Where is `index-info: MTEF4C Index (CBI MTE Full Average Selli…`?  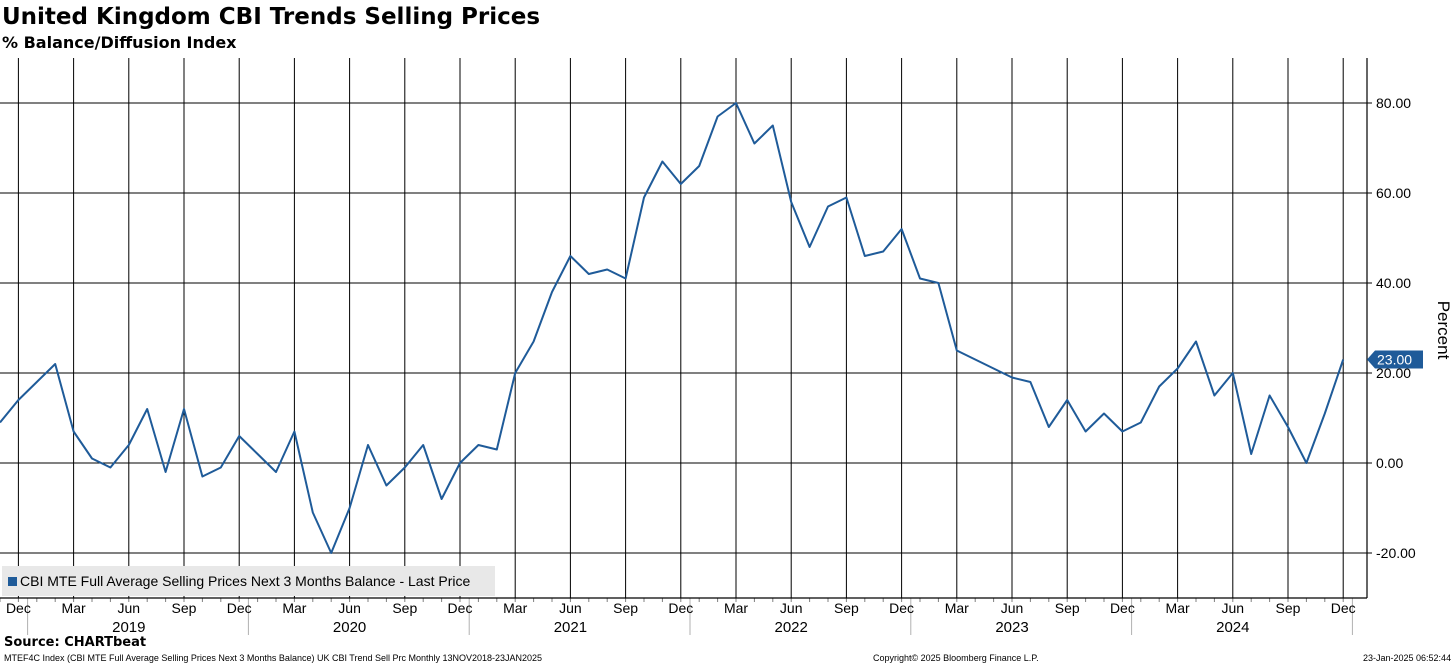 index-info: MTEF4C Index (CBI MTE Full Average Selli… is located at coordinates (273, 658).